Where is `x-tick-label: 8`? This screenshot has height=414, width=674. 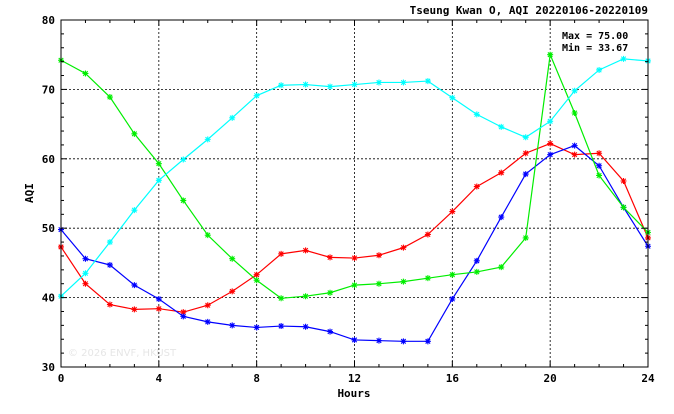
x-tick-label: 8 is located at coordinates (256, 378).